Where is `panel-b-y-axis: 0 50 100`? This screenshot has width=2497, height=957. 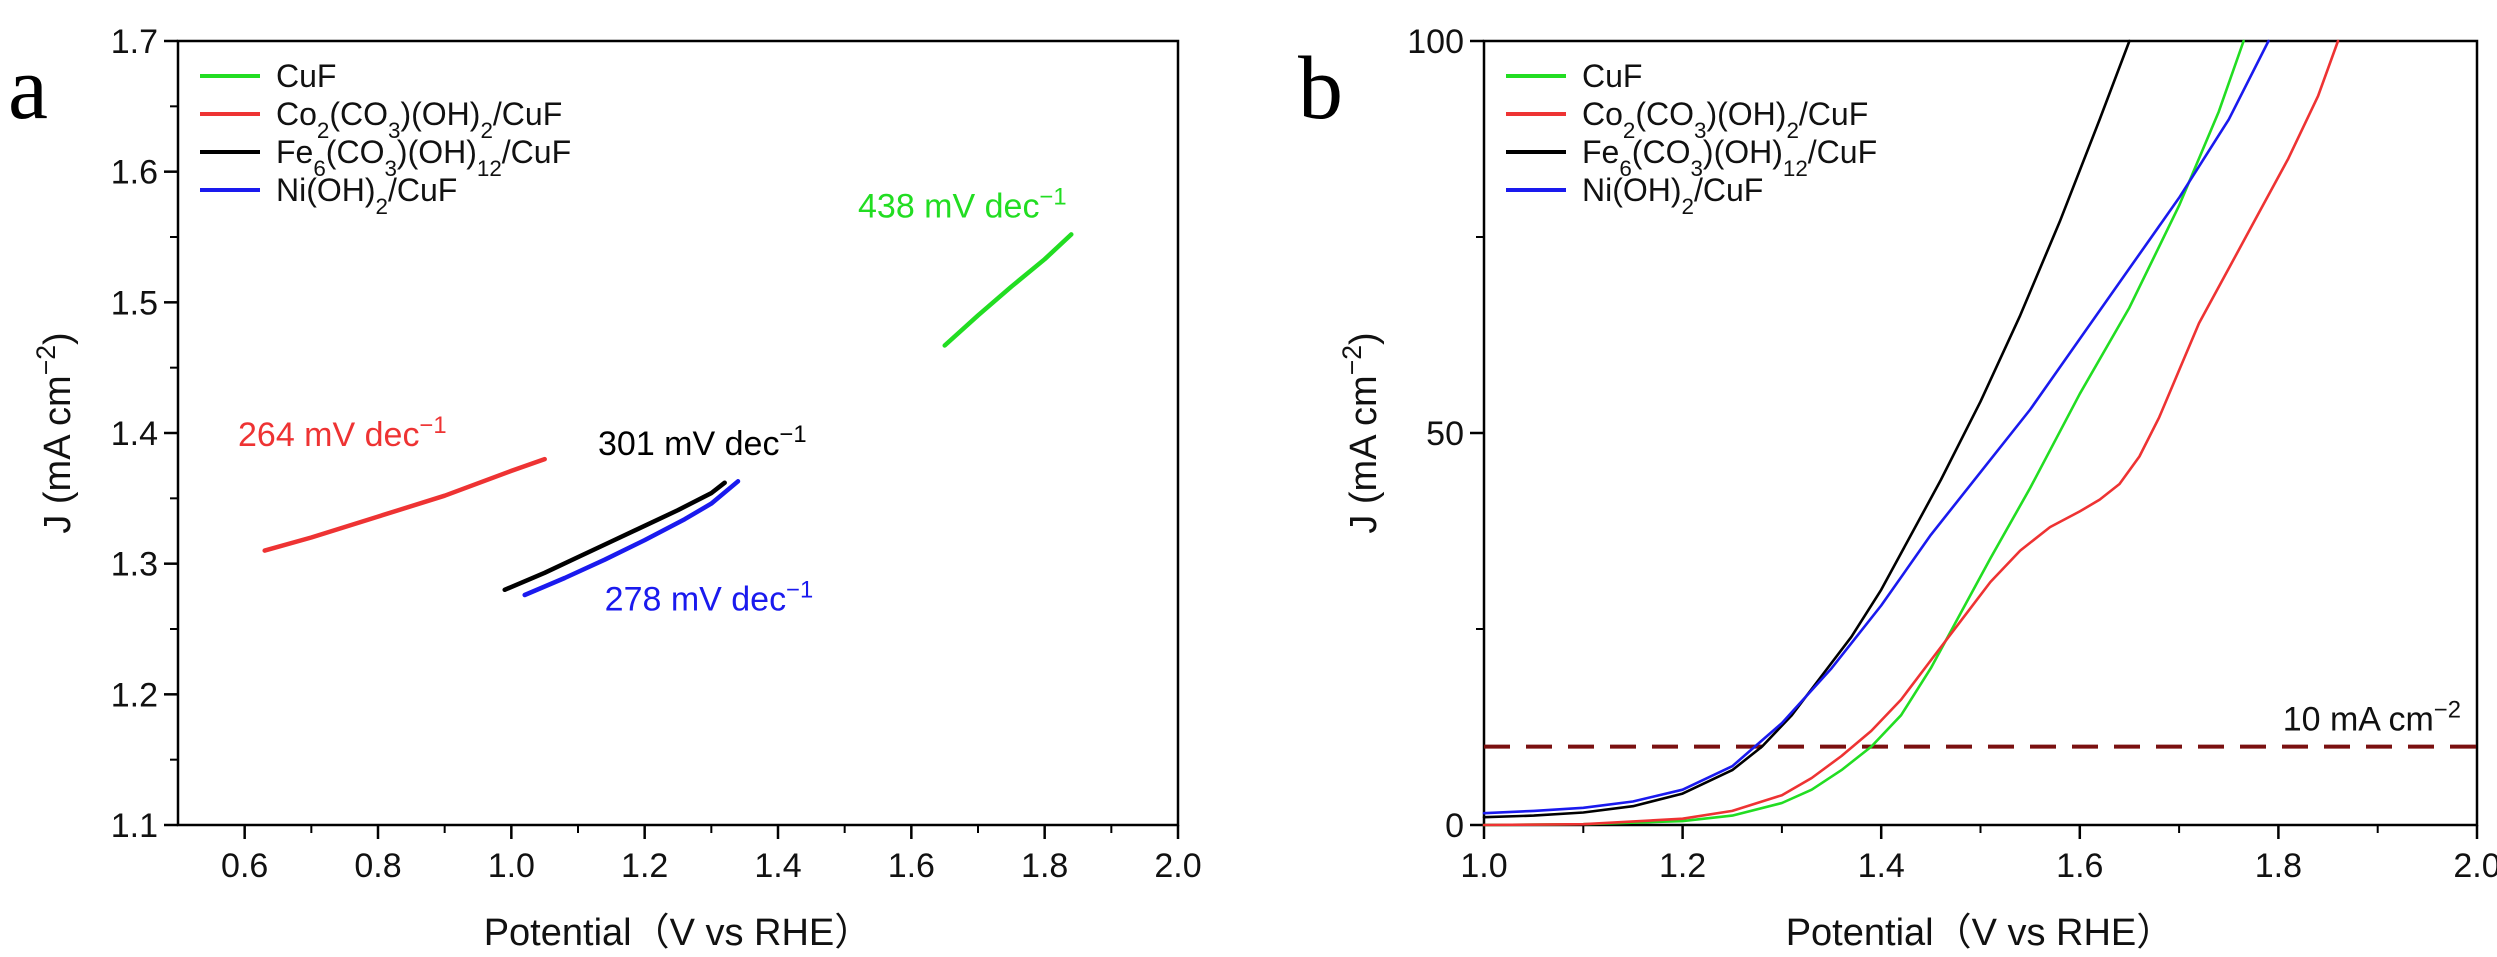
panel-b-y-axis: 0 50 100 is located at coordinates (1445, 434).